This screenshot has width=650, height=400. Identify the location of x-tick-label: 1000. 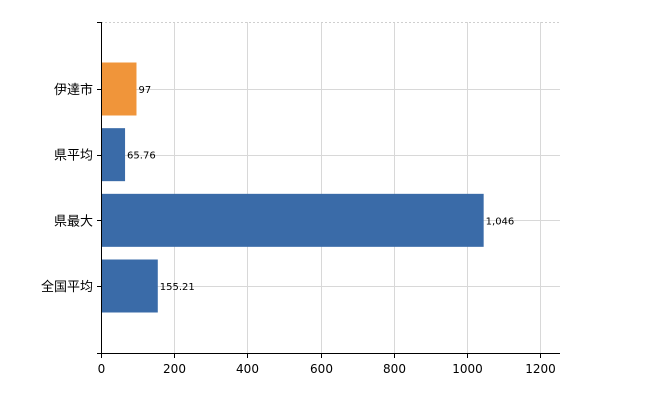
(467, 369).